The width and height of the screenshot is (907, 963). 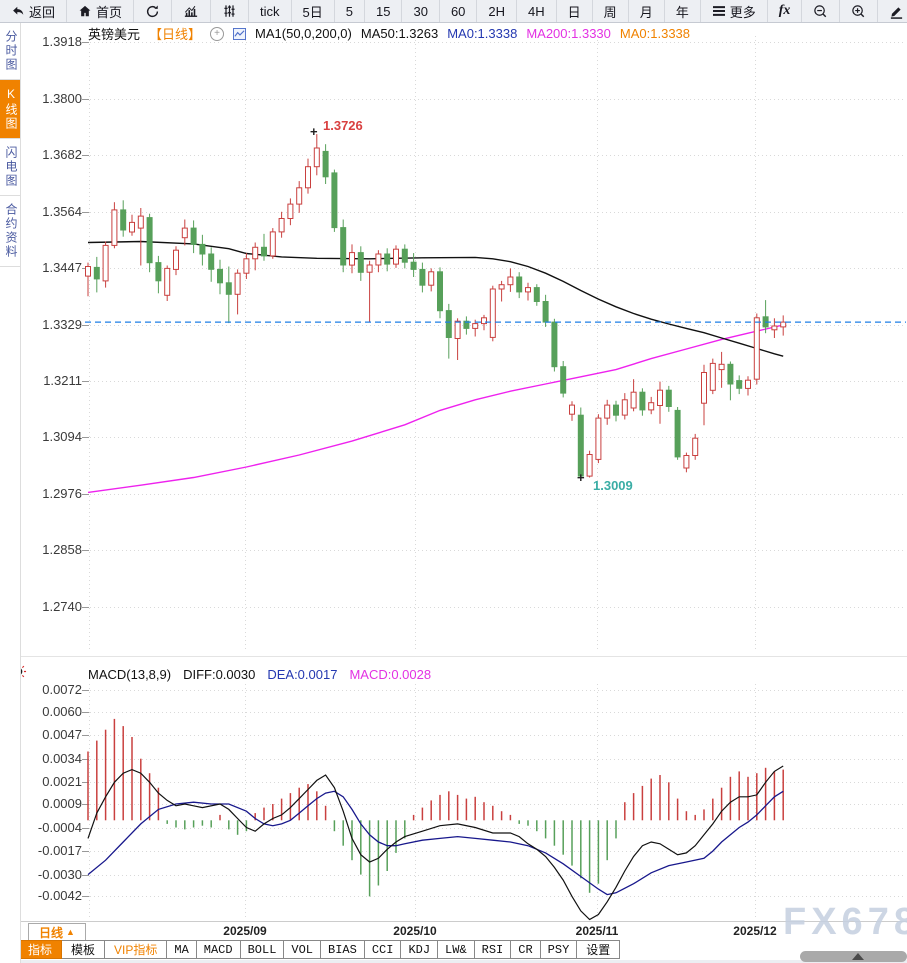 What do you see at coordinates (62, 758) in the screenshot?
I see `macd-axis-label: 0.0034` at bounding box center [62, 758].